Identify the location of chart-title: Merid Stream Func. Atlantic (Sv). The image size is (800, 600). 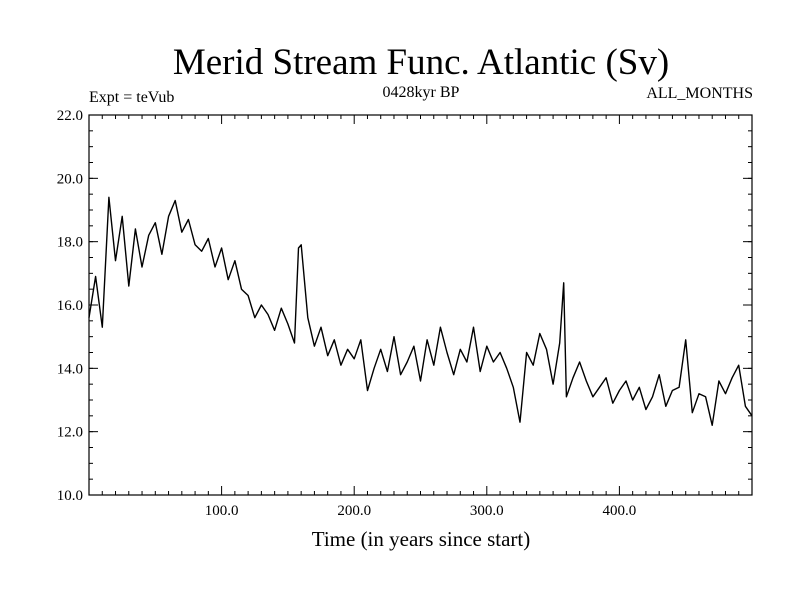
(421, 62).